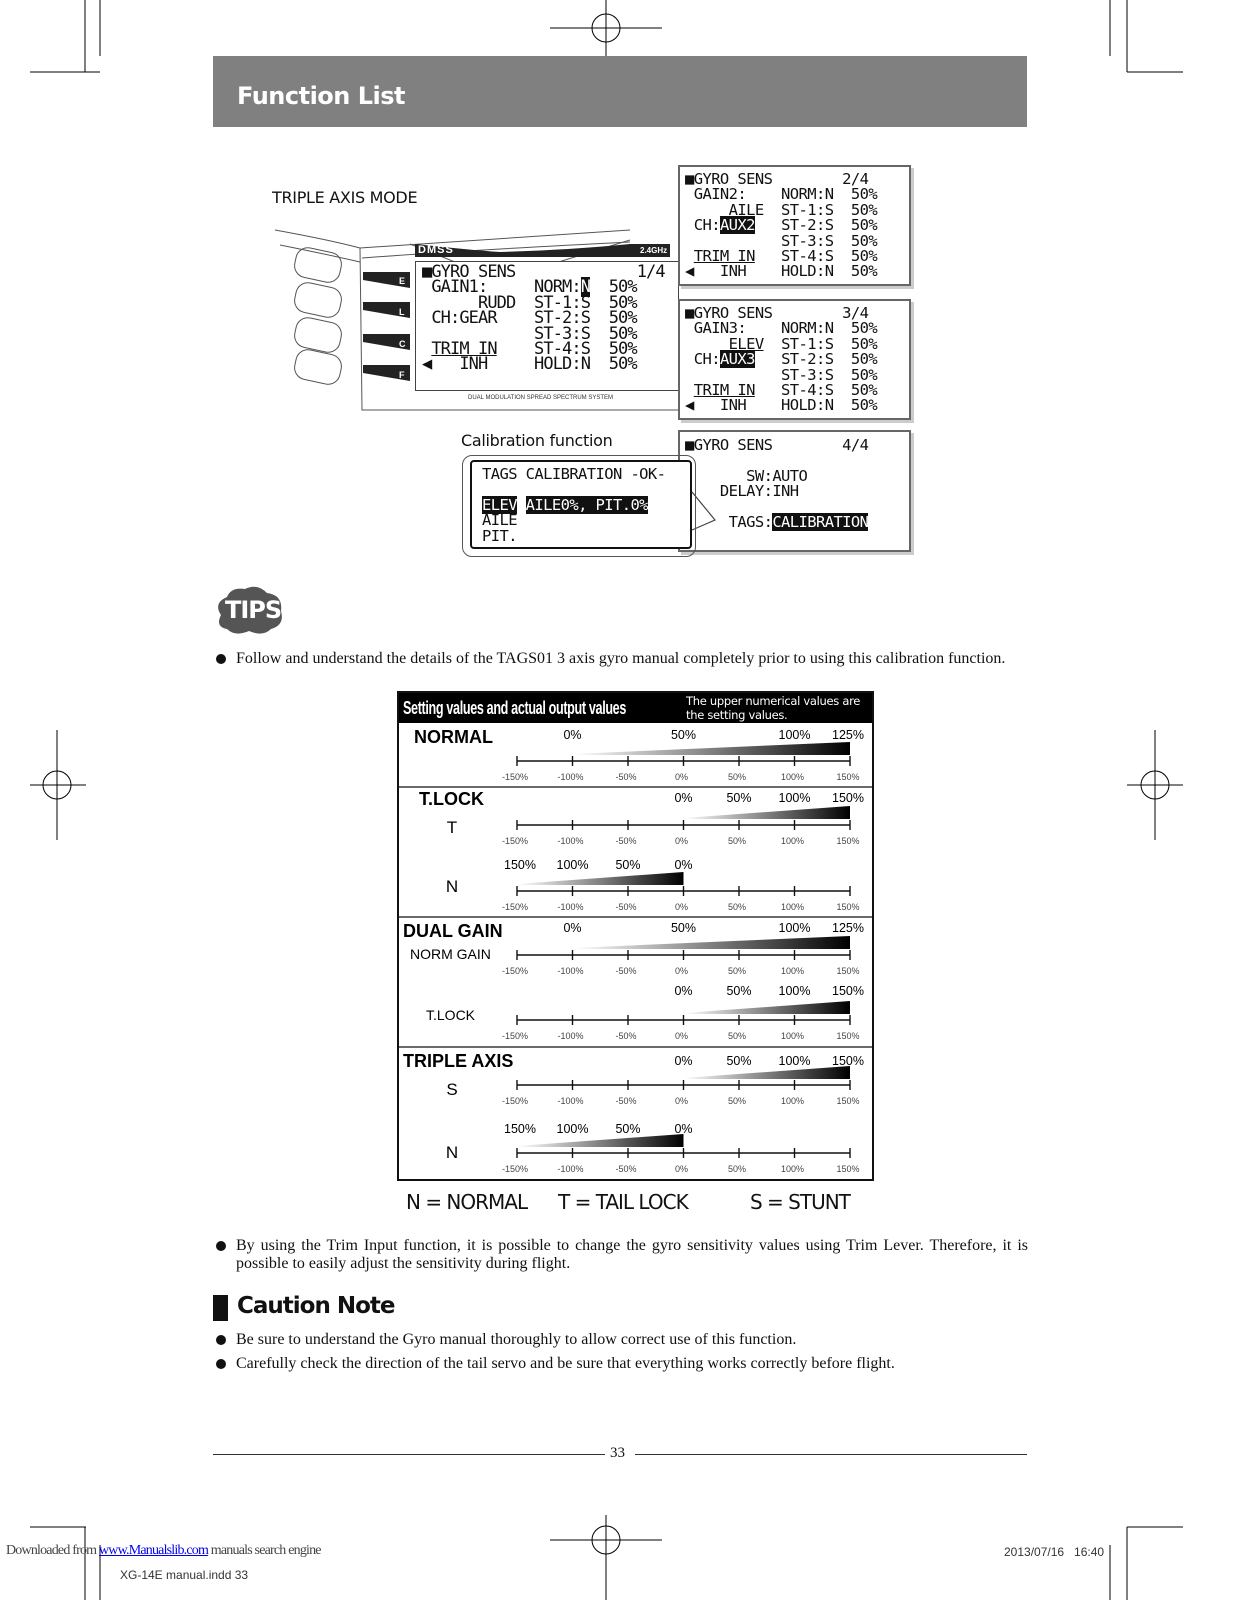 Image resolution: width=1237 pixels, height=1600 pixels. I want to click on lcd-highlight: AILE0%, PIT.0%, so click(587, 504).